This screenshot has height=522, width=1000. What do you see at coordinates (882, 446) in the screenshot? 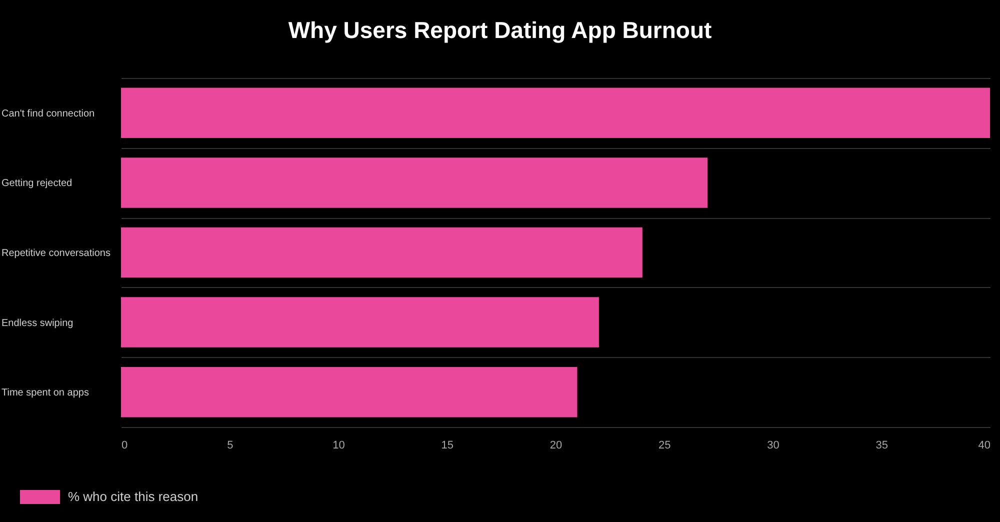
I see `x-tick-label: 35` at bounding box center [882, 446].